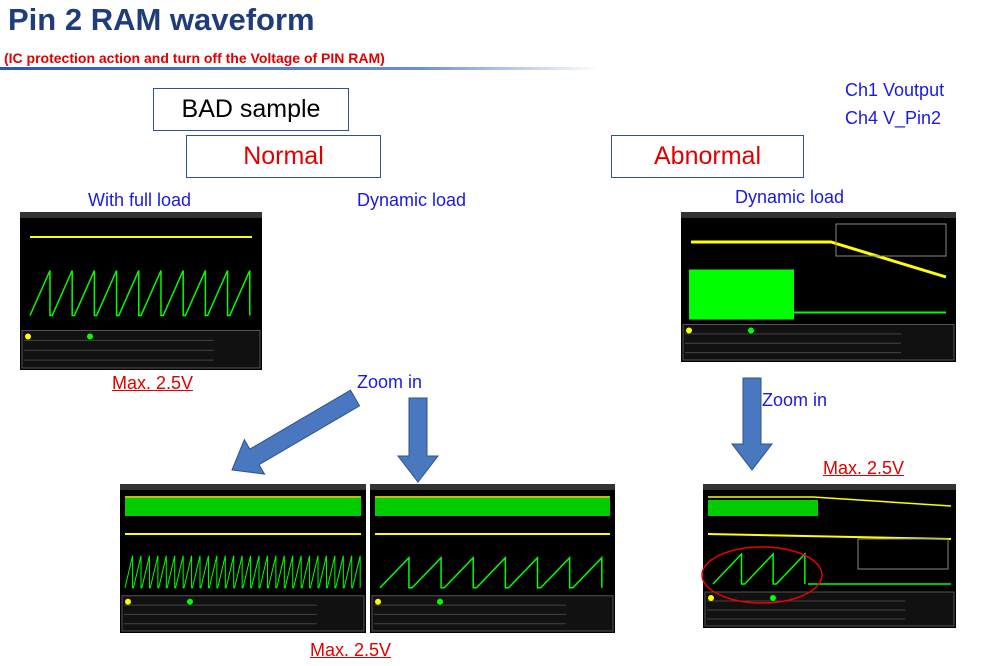  What do you see at coordinates (893, 118) in the screenshot?
I see `channel-label: Ch4 V_Pin2` at bounding box center [893, 118].